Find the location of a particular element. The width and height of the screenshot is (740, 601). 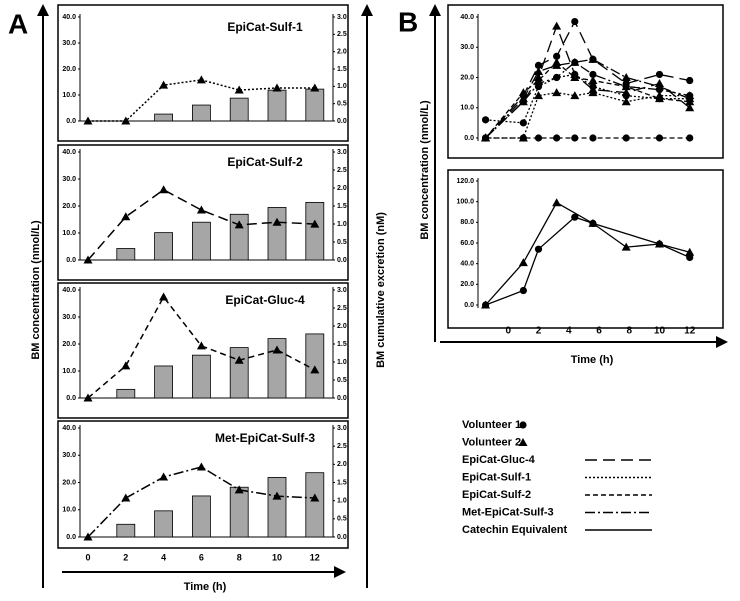

tick-label: 80.0 is located at coordinates (467, 222).